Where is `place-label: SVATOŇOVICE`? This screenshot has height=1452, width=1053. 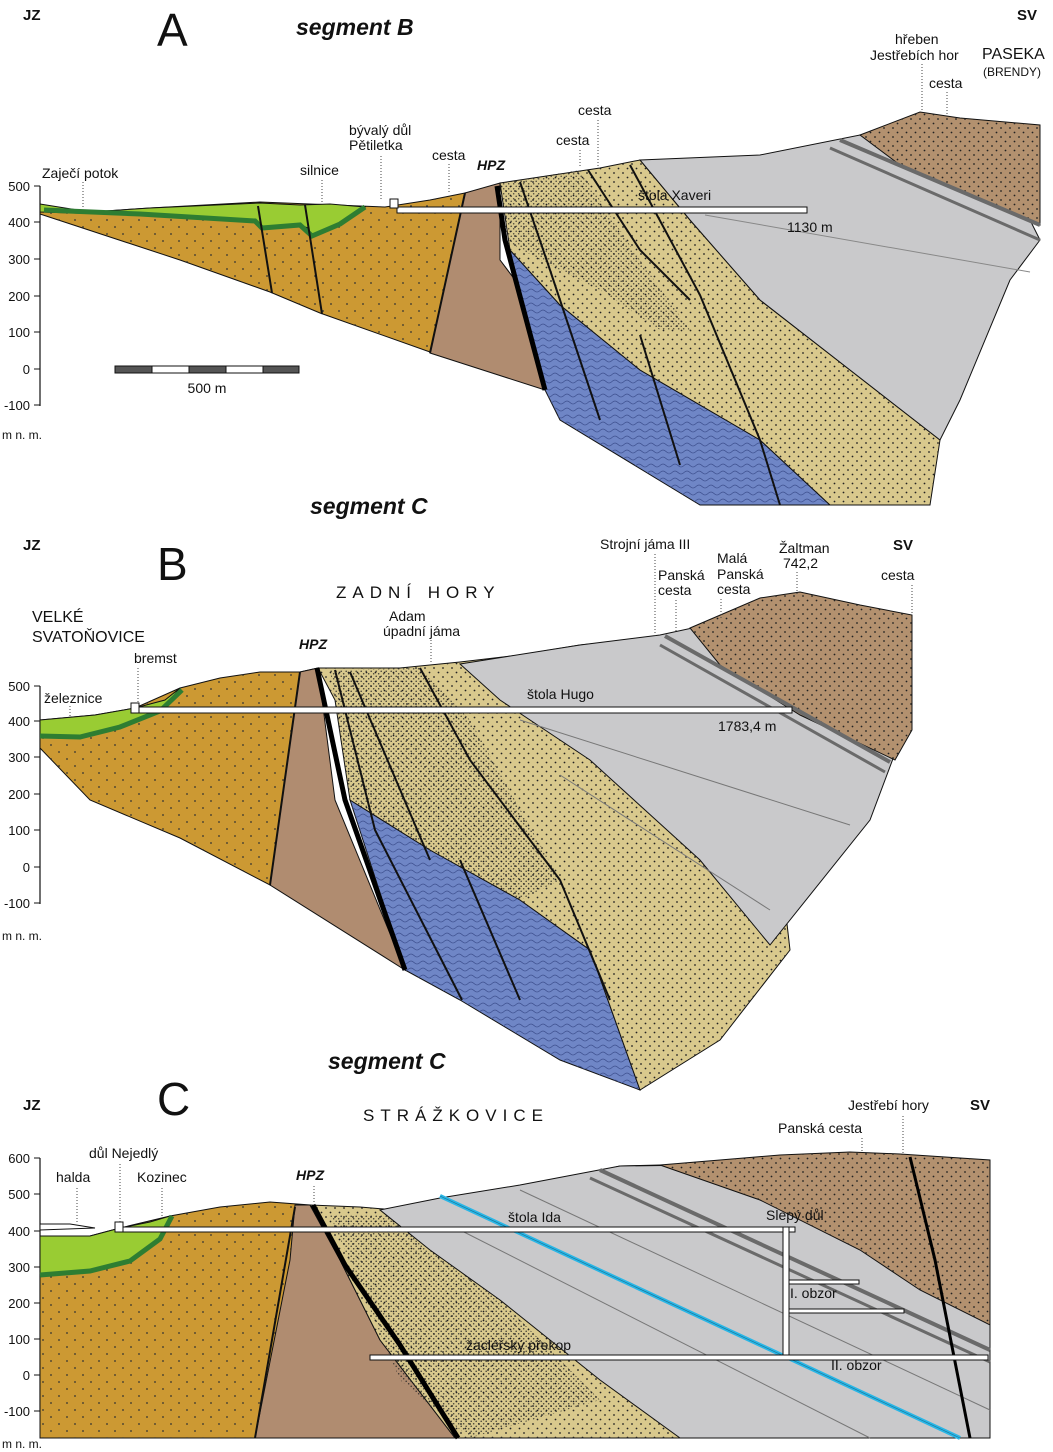 place-label: SVATOŇOVICE is located at coordinates (88, 636).